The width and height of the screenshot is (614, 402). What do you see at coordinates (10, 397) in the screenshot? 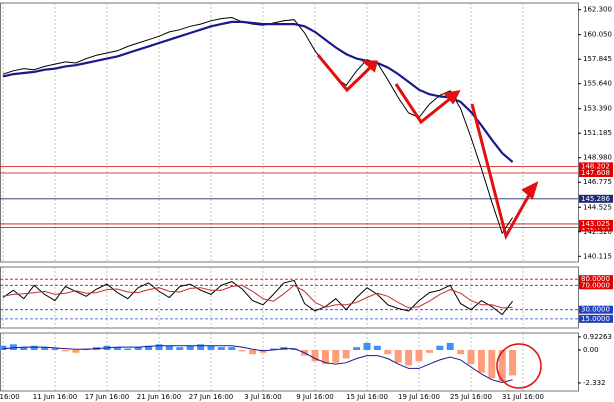
I see `x-tick-label: Jun 16:00` at bounding box center [10, 397].